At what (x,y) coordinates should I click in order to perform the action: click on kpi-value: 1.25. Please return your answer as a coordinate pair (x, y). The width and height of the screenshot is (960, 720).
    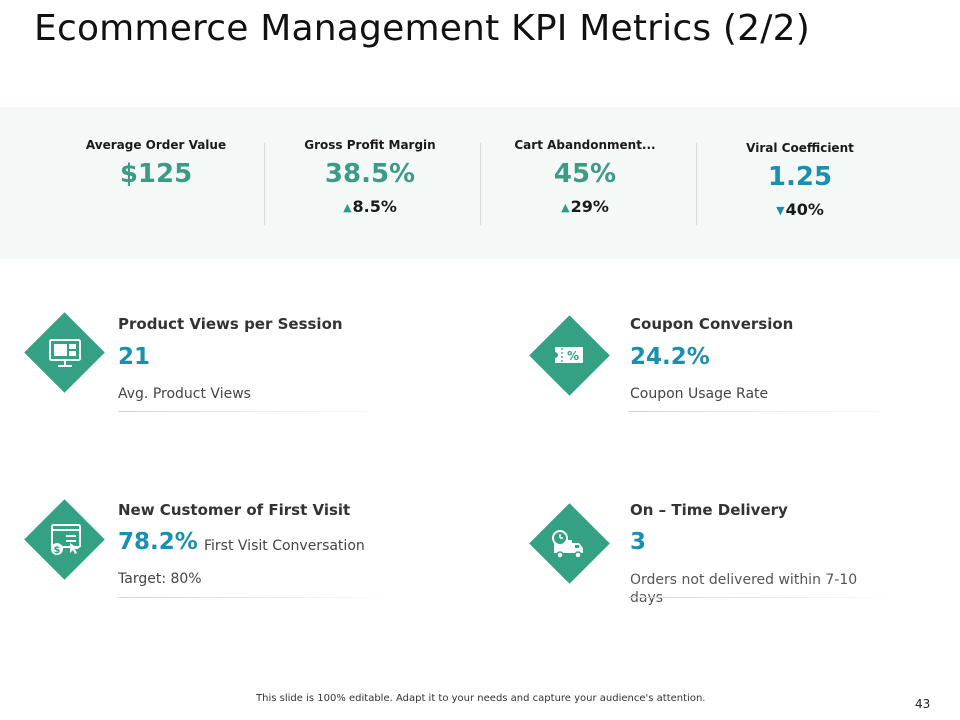
    Looking at the image, I should click on (800, 177).